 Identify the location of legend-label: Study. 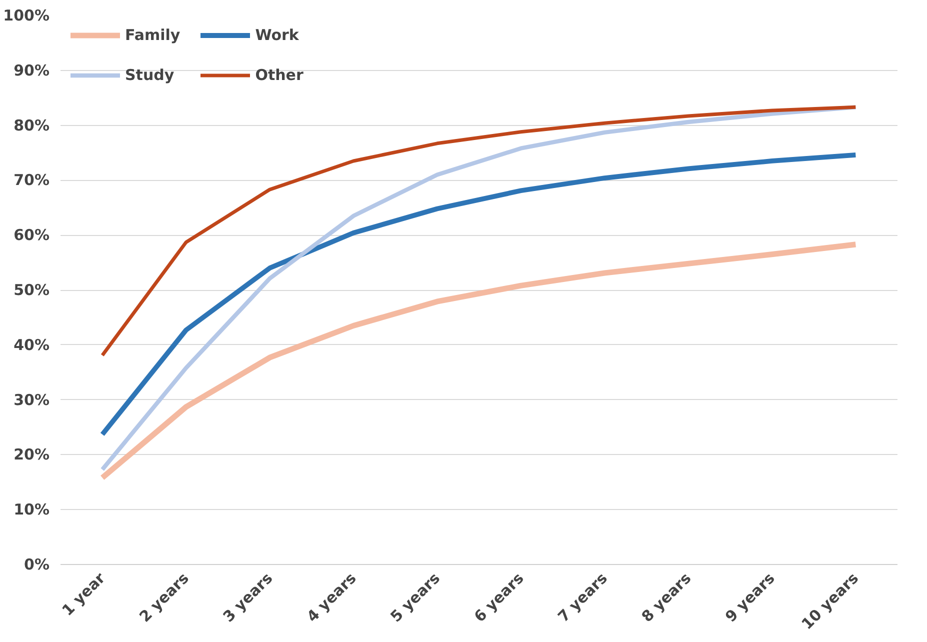
(149, 75).